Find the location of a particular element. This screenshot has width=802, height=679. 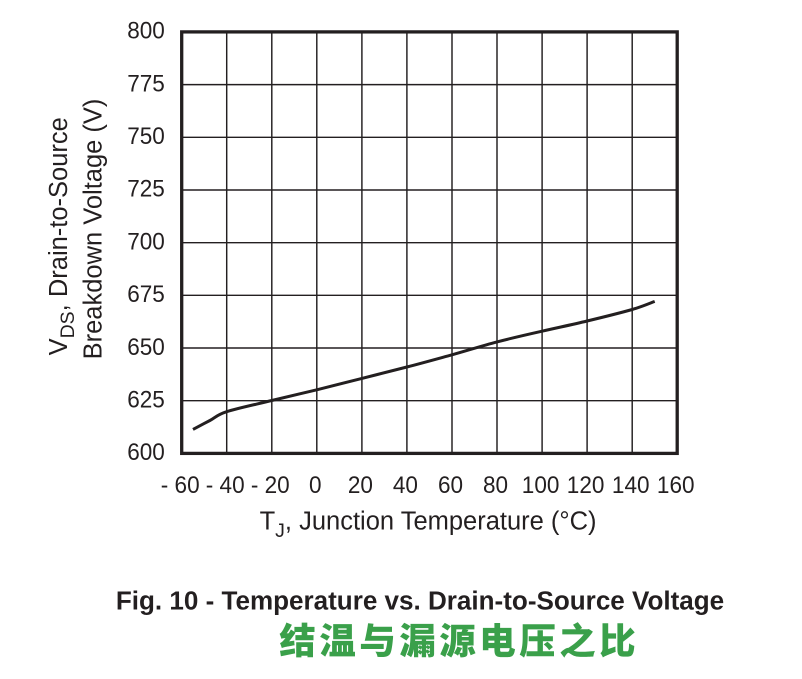

svg-text: 40 is located at coordinates (405, 484).